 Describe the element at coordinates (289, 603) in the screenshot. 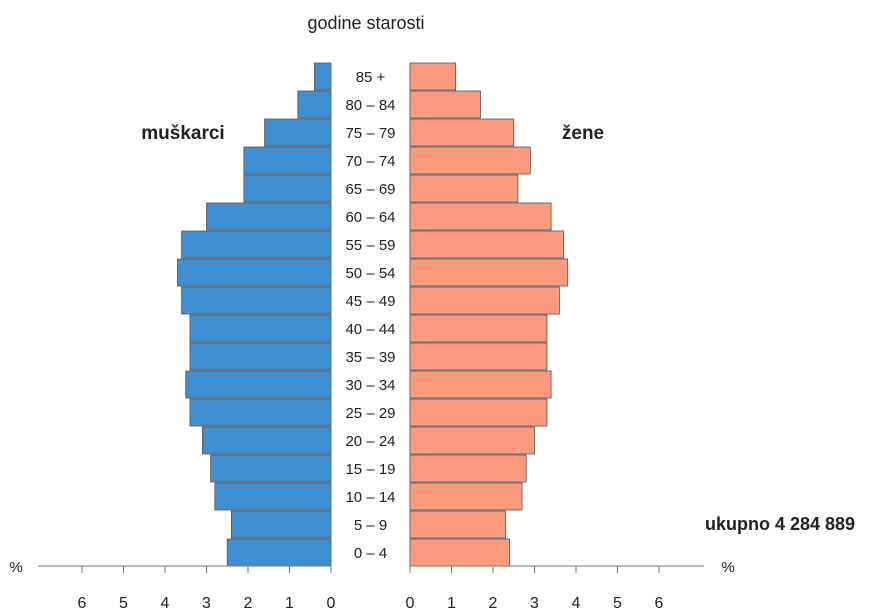

I see `left-x-tick-label: 1` at that location.